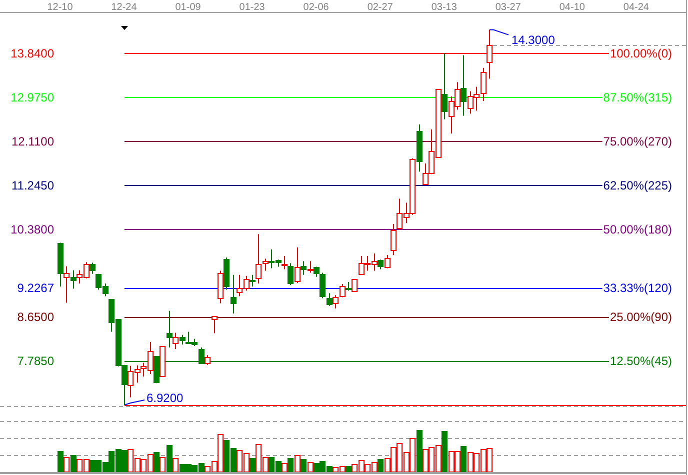  I want to click on annotation: 50.00%(180), so click(637, 229).